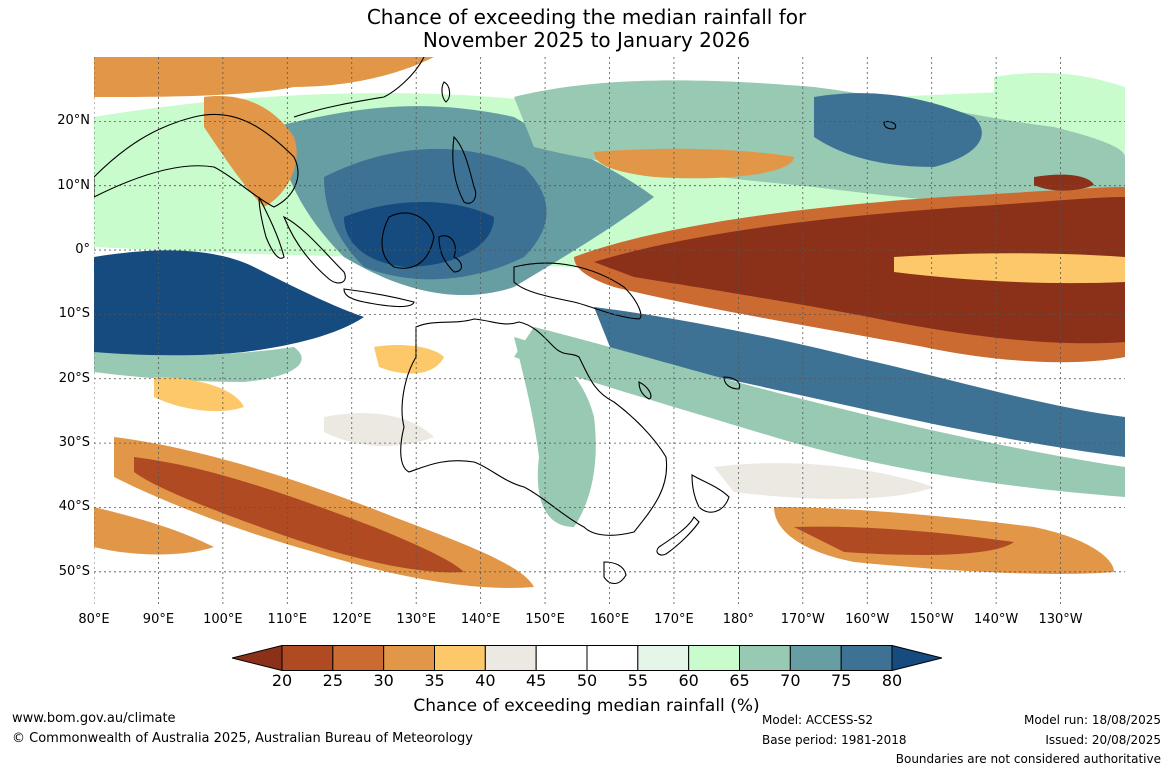 The height and width of the screenshot is (770, 1173). What do you see at coordinates (73, 121) in the screenshot?
I see `lat-tick-label: 20°N` at bounding box center [73, 121].